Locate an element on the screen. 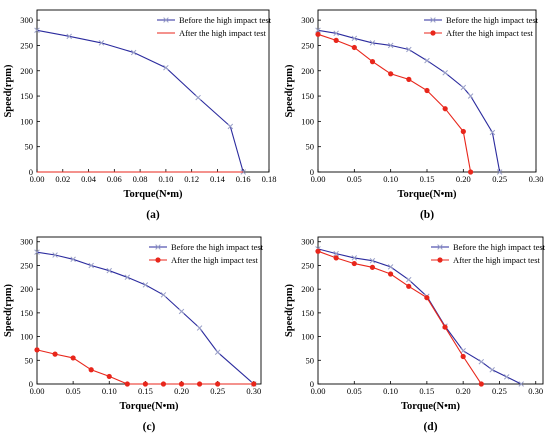 The height and width of the screenshot is (447, 550). plot-frame is located at coordinates (430, 310).